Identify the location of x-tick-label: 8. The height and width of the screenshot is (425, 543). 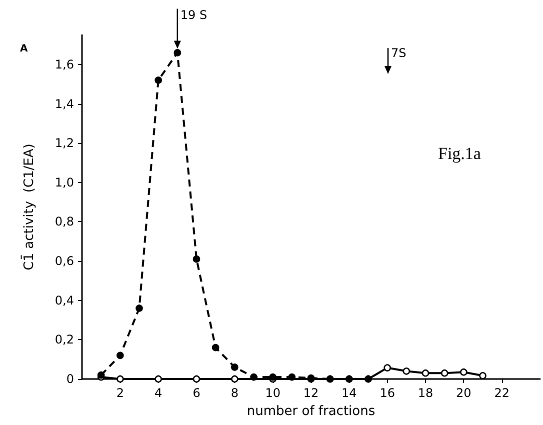
(234, 393).